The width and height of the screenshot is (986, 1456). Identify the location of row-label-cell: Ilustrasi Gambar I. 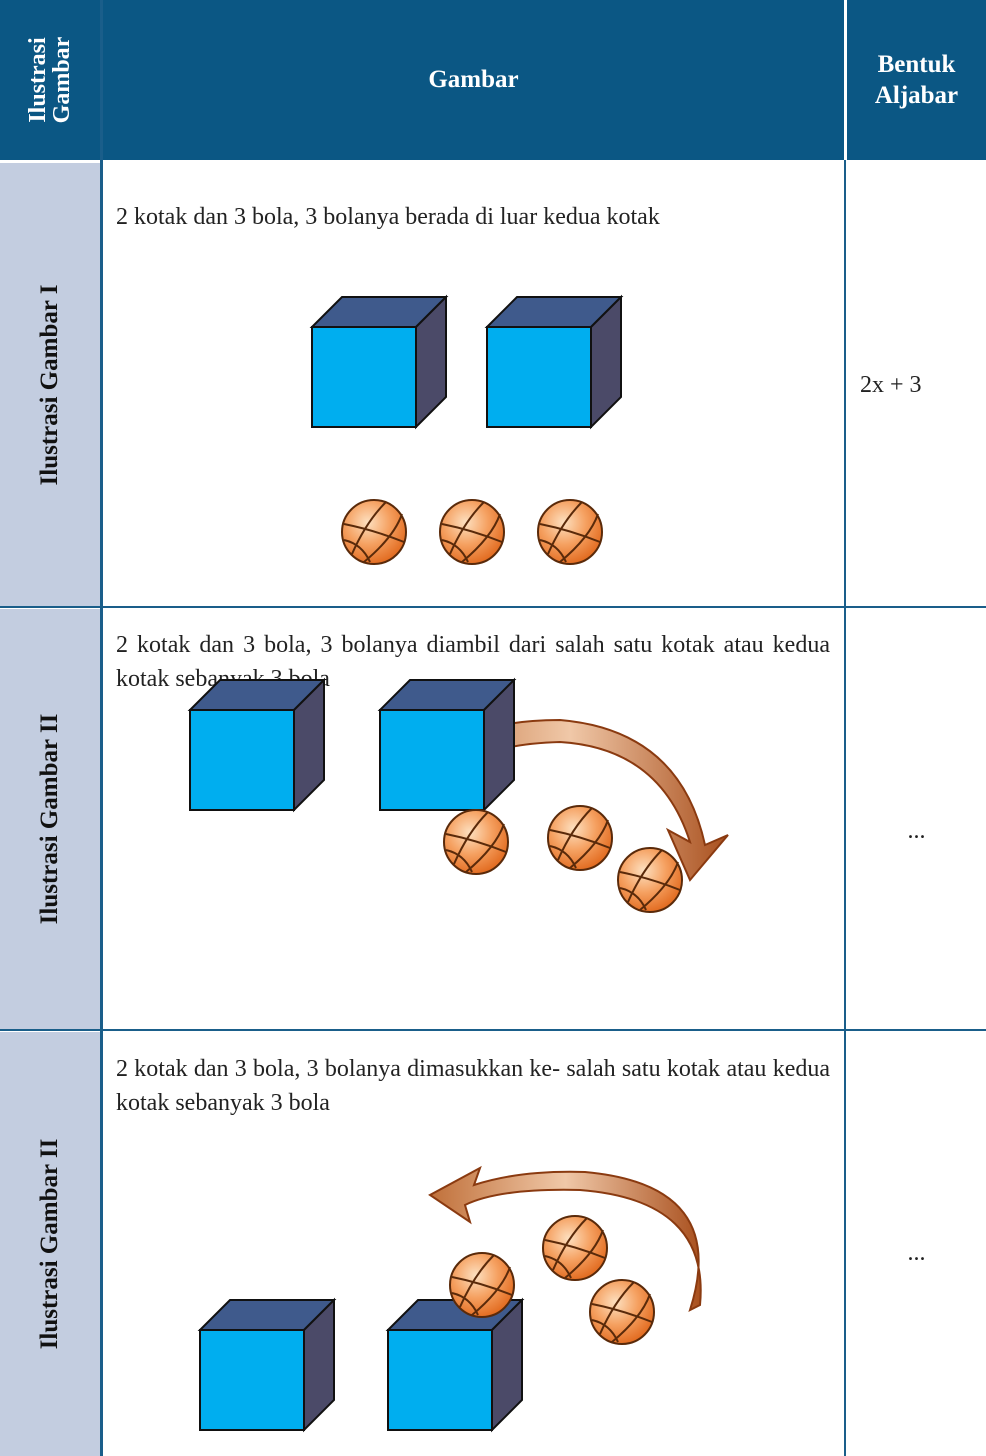
(50, 384).